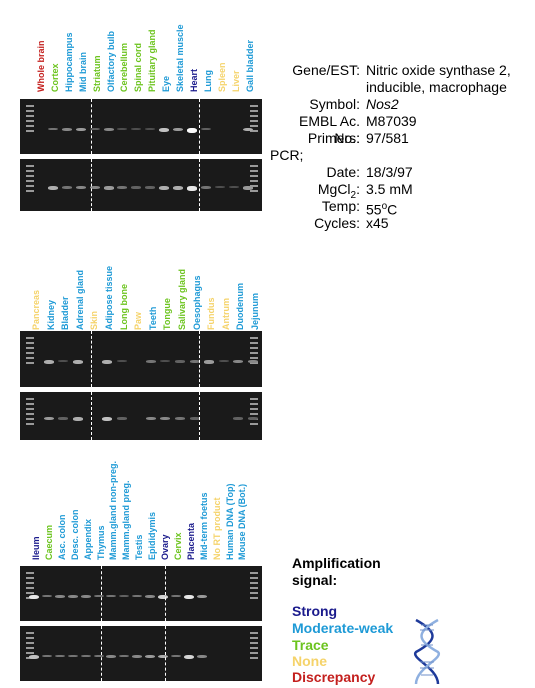 The width and height of the screenshot is (535, 688). Describe the element at coordinates (82, 72) in the screenshot. I see `lane-label: Mid brain` at that location.